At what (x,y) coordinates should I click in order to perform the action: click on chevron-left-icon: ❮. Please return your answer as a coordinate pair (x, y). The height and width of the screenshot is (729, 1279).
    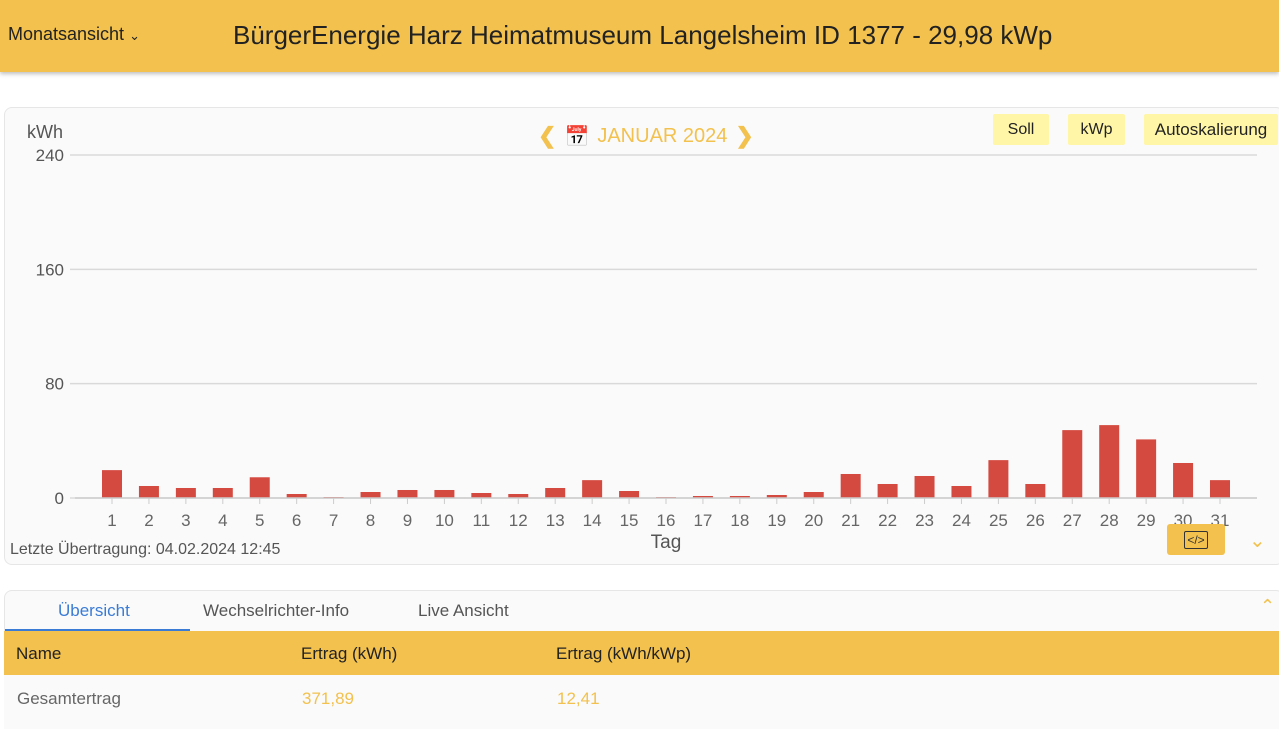
    Looking at the image, I should click on (547, 135).